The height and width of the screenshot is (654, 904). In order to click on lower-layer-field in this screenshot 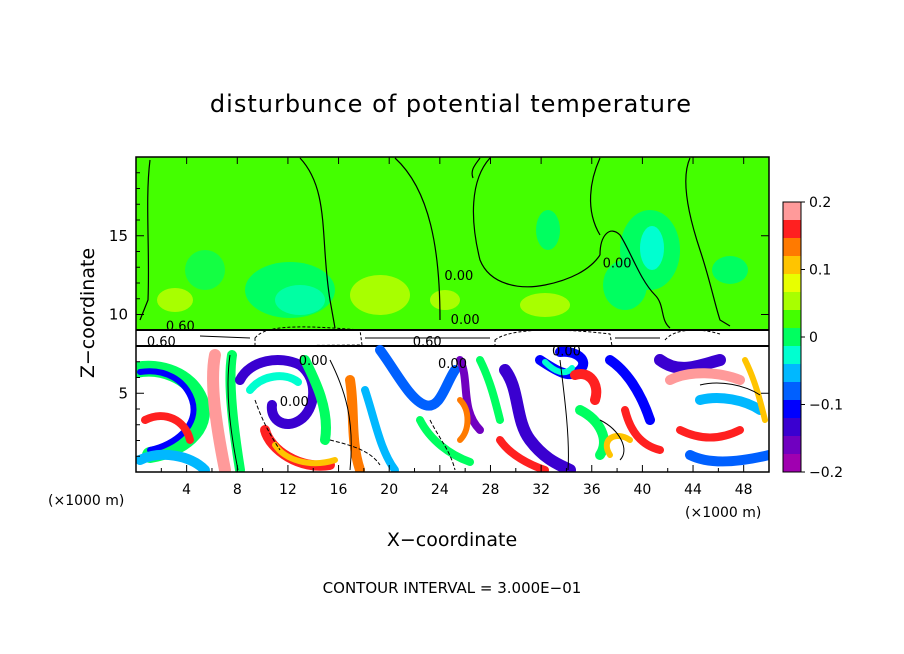, I will do `click(452, 408)`.